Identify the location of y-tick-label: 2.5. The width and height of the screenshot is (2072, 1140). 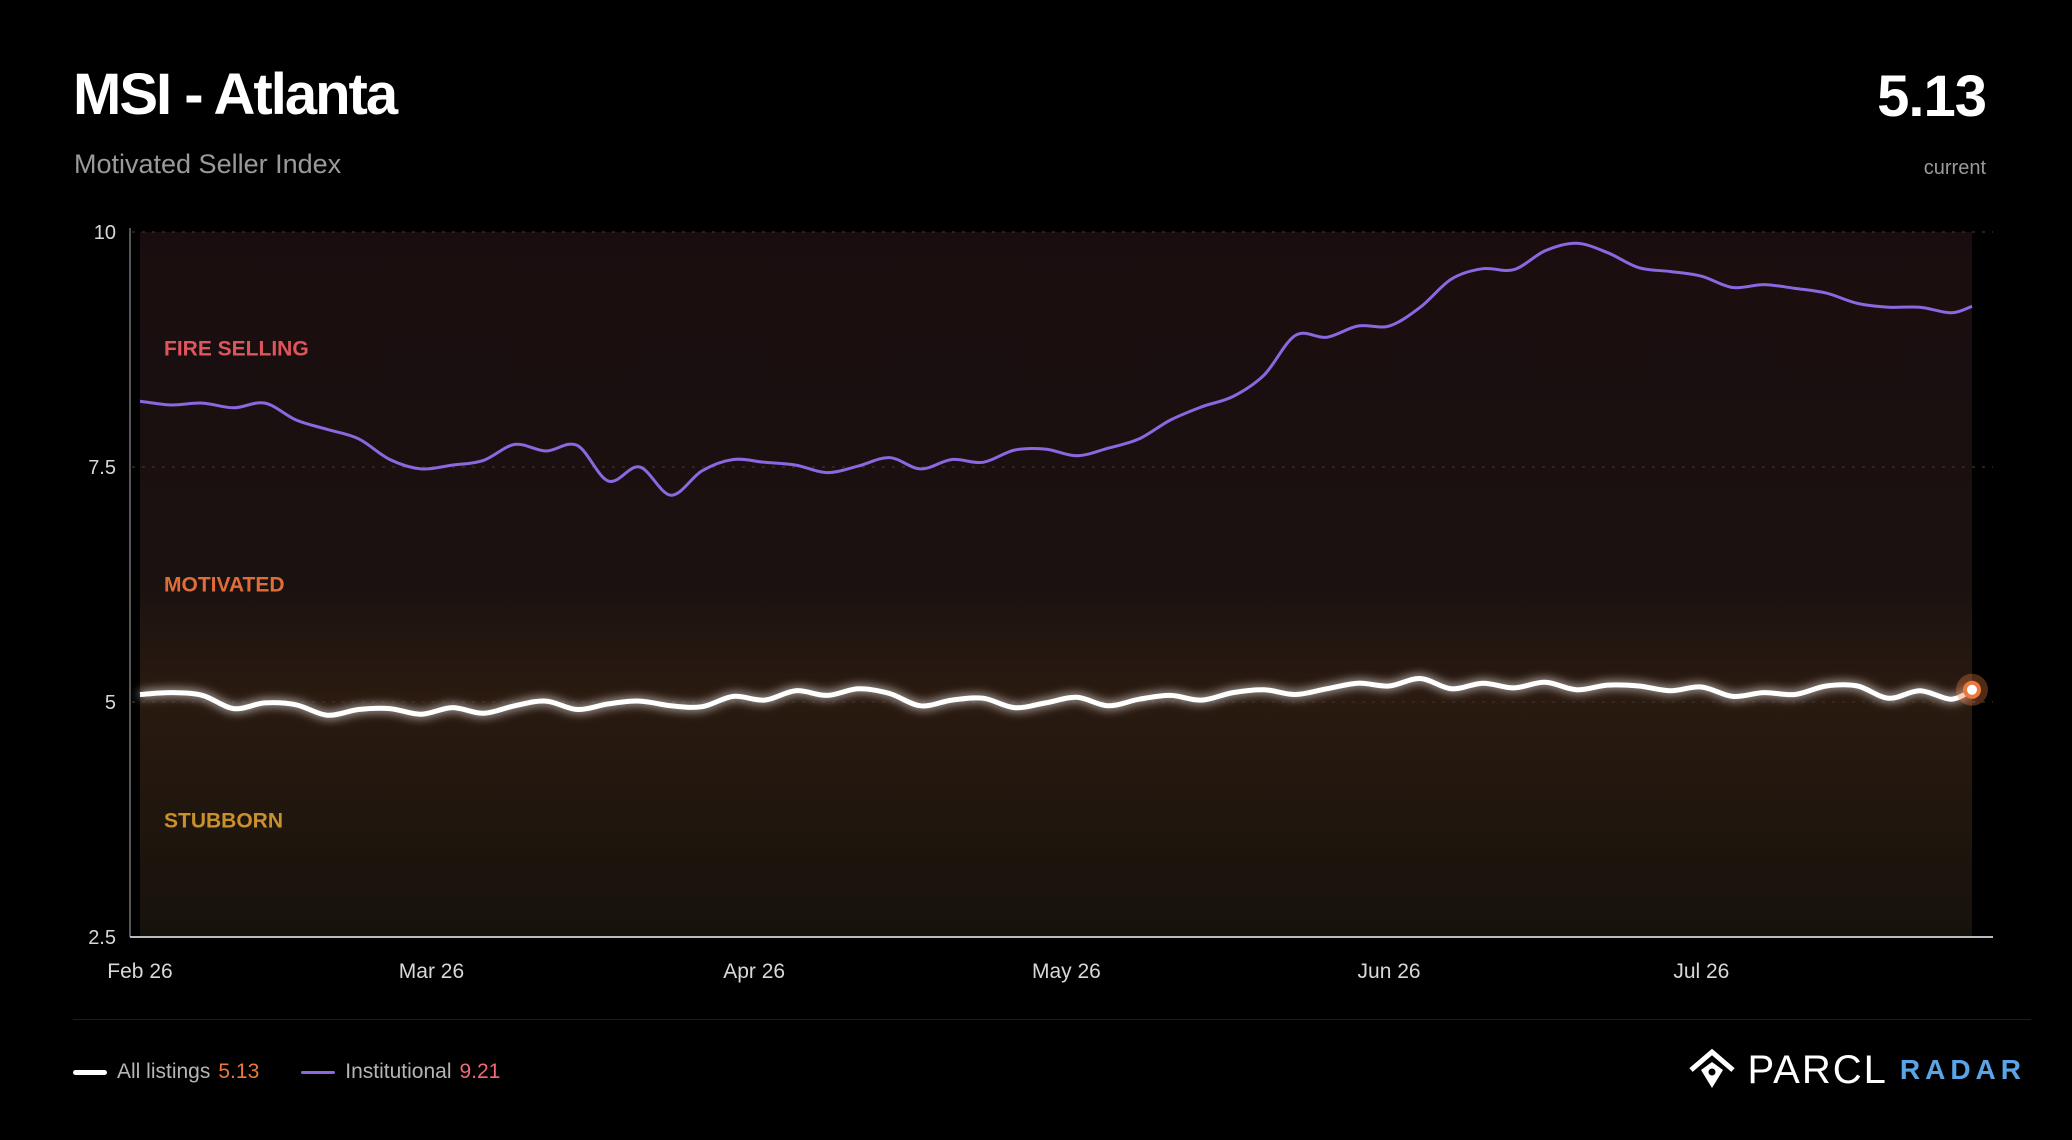
(102, 938).